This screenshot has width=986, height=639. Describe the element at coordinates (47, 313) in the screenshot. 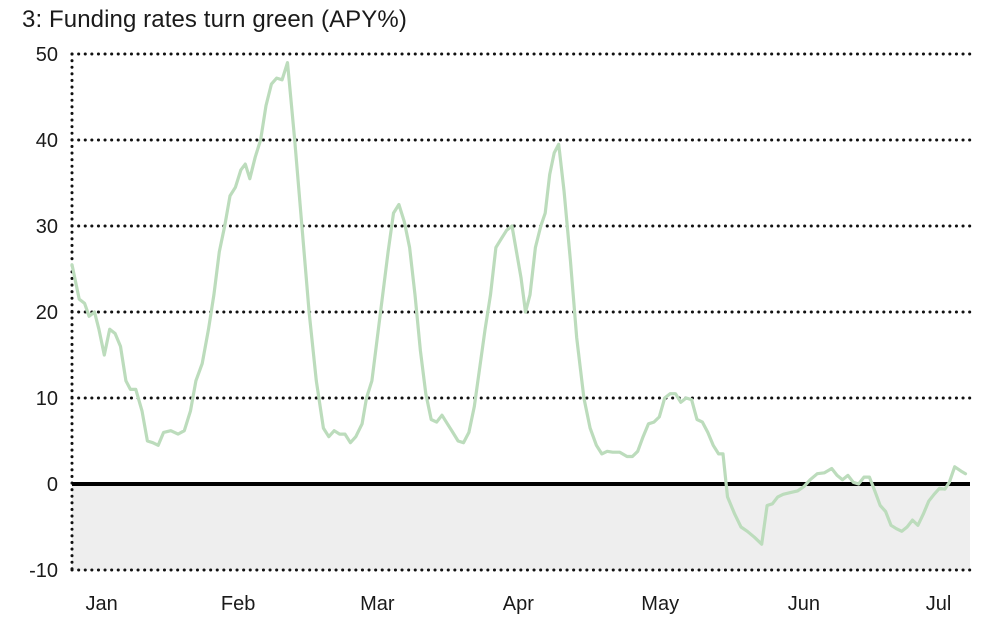

I see `y-tick-label-20: 20` at that location.